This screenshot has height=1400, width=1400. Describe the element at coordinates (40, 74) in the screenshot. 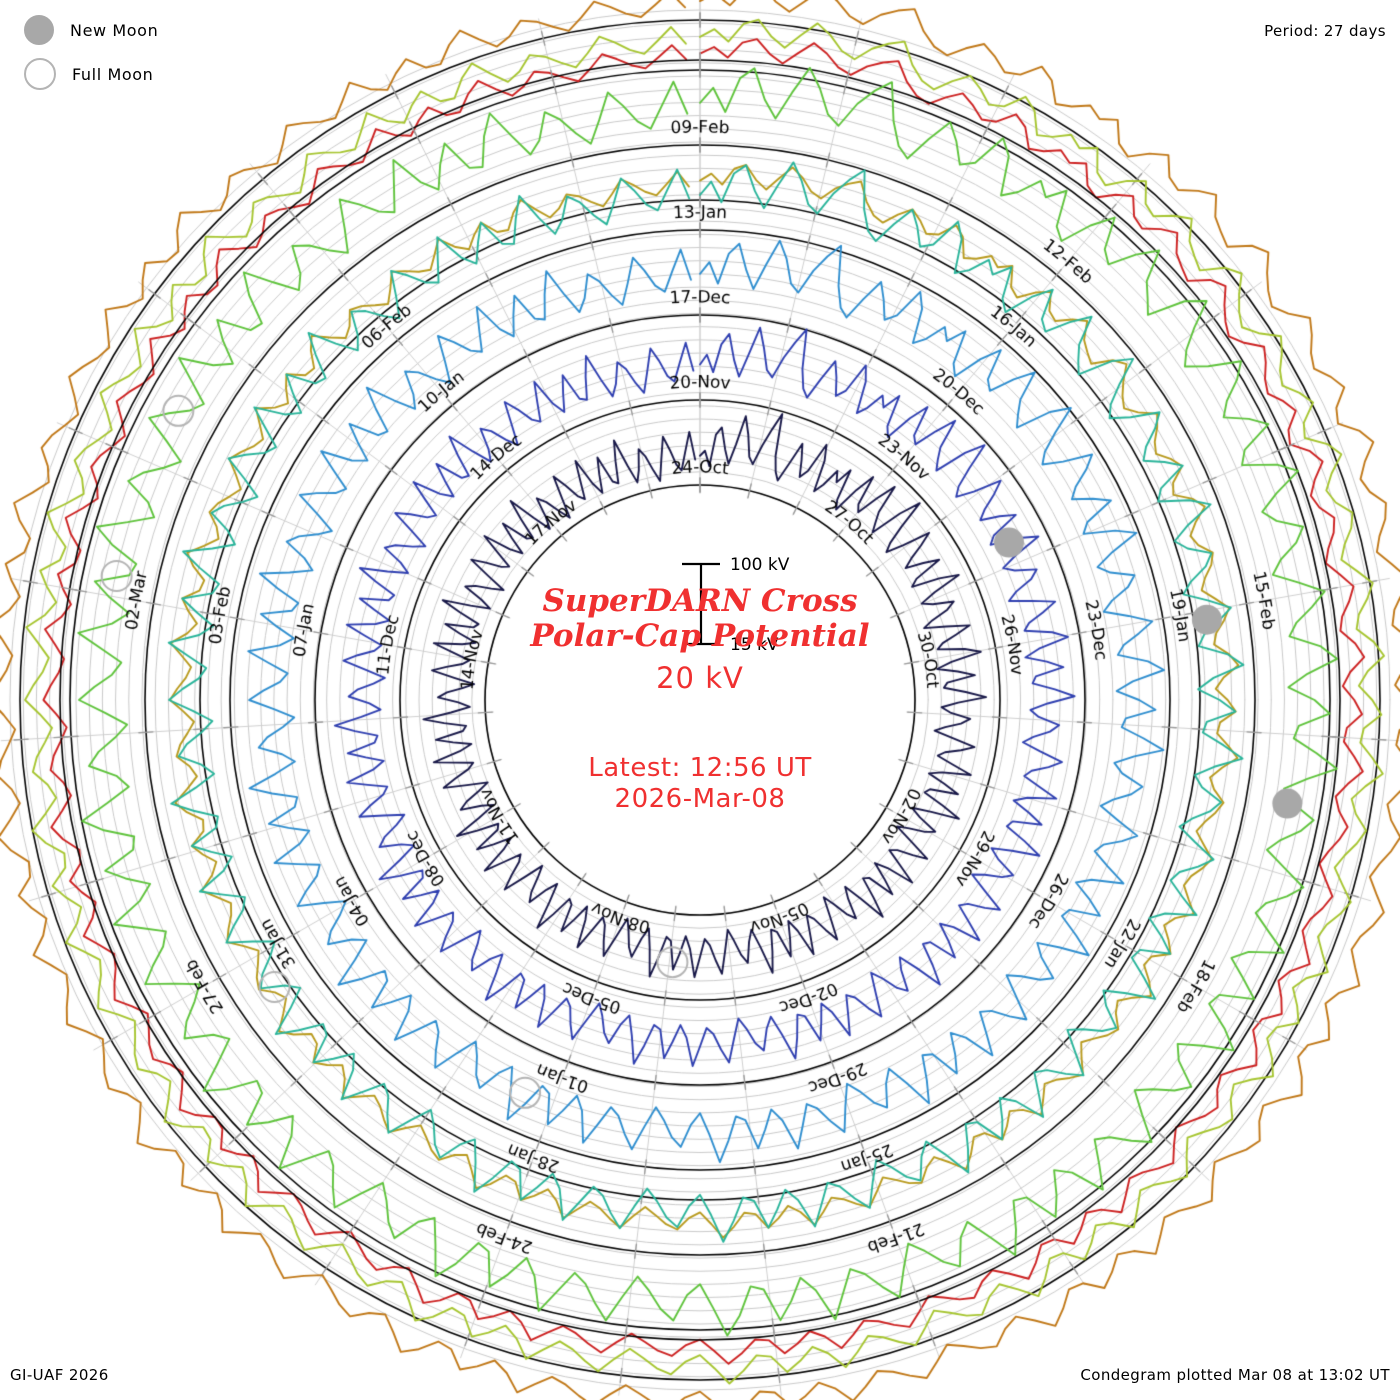

I see `full-moon-icon` at that location.